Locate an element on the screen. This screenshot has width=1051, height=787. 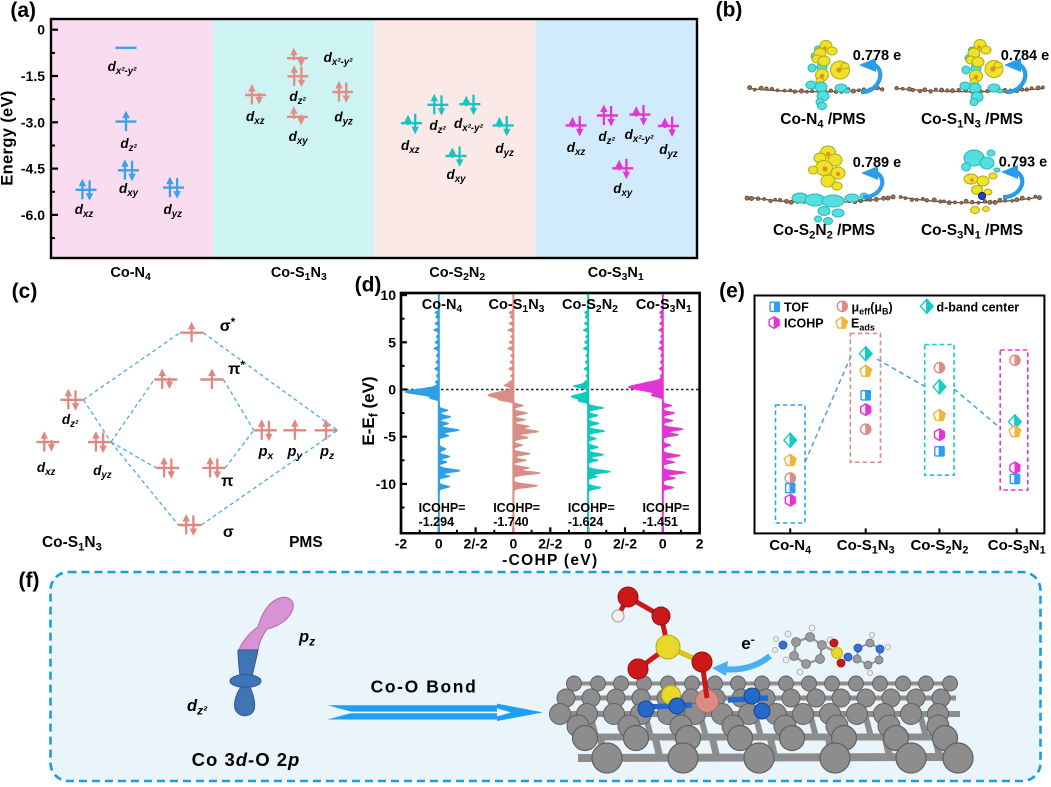
svg-text: Co 3d-O 2p is located at coordinates (246, 759).